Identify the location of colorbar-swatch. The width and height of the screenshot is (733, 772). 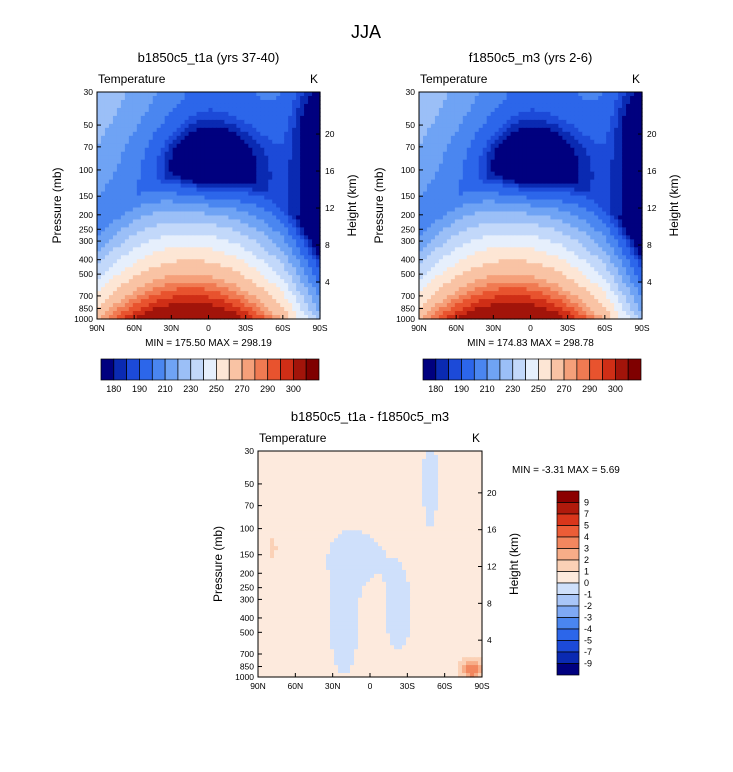
(300, 369).